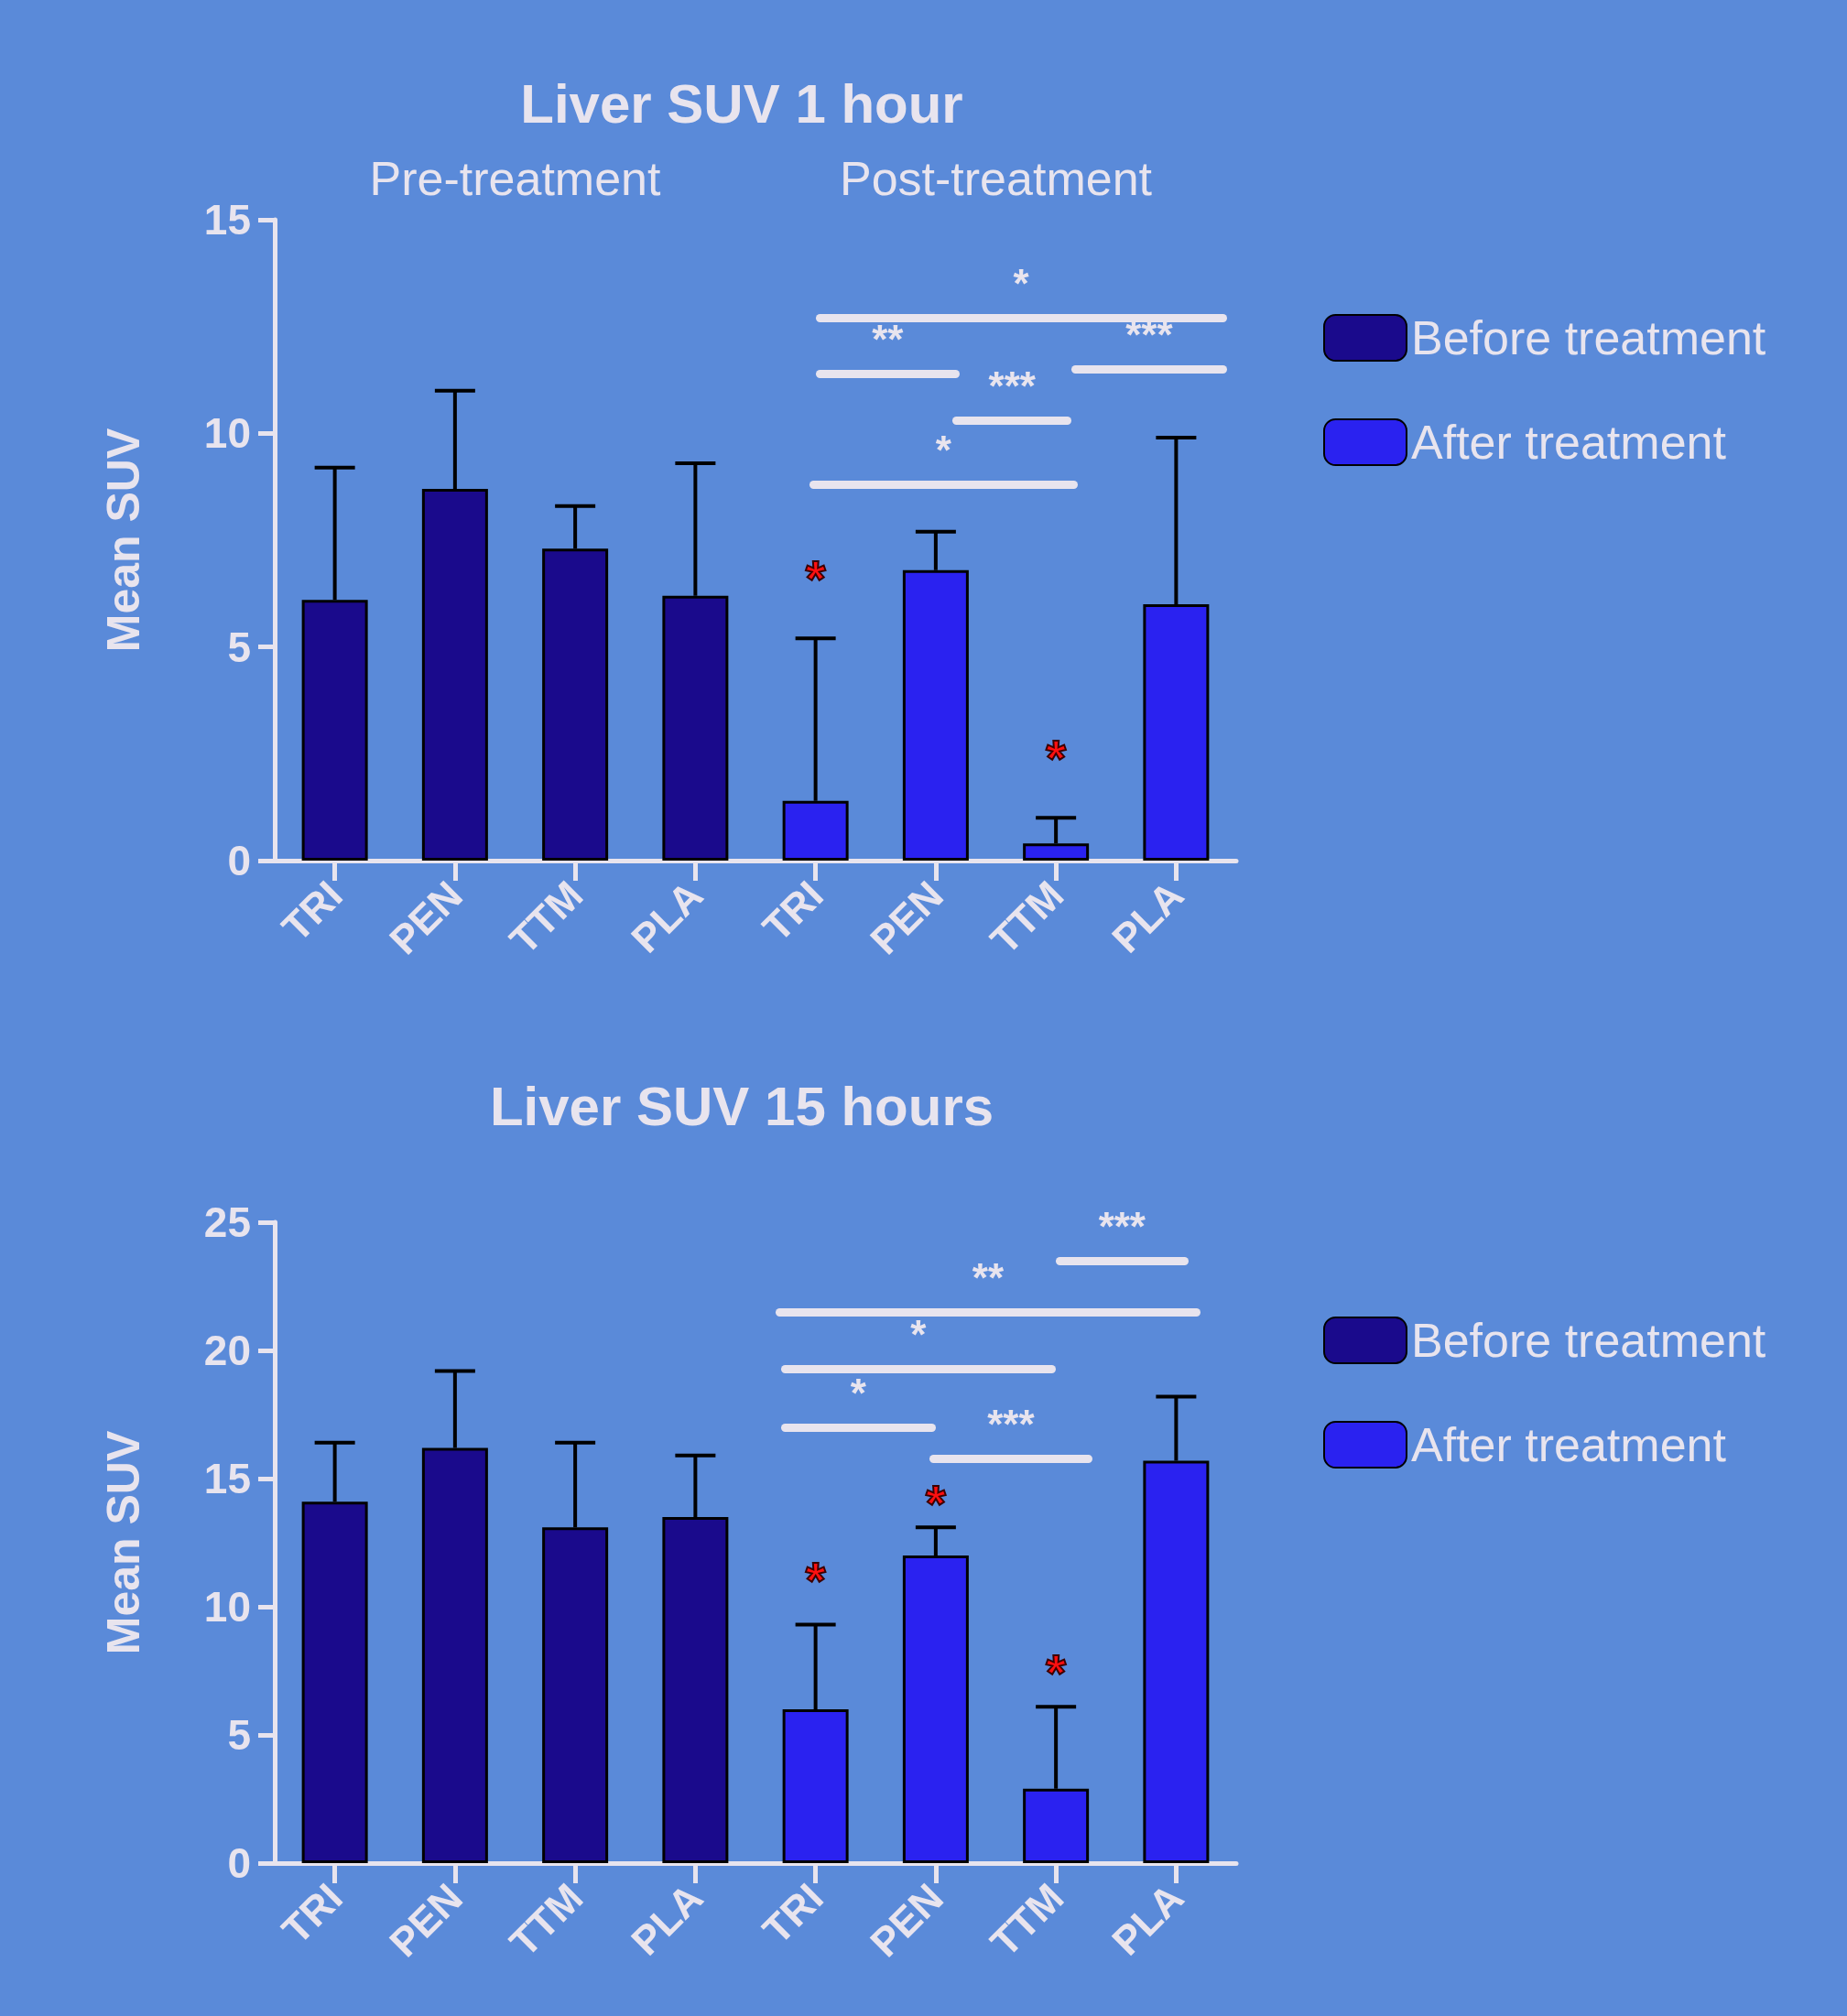 The image size is (1847, 2016). Describe the element at coordinates (227, 1222) in the screenshot. I see `y-tick-label: 25` at that location.